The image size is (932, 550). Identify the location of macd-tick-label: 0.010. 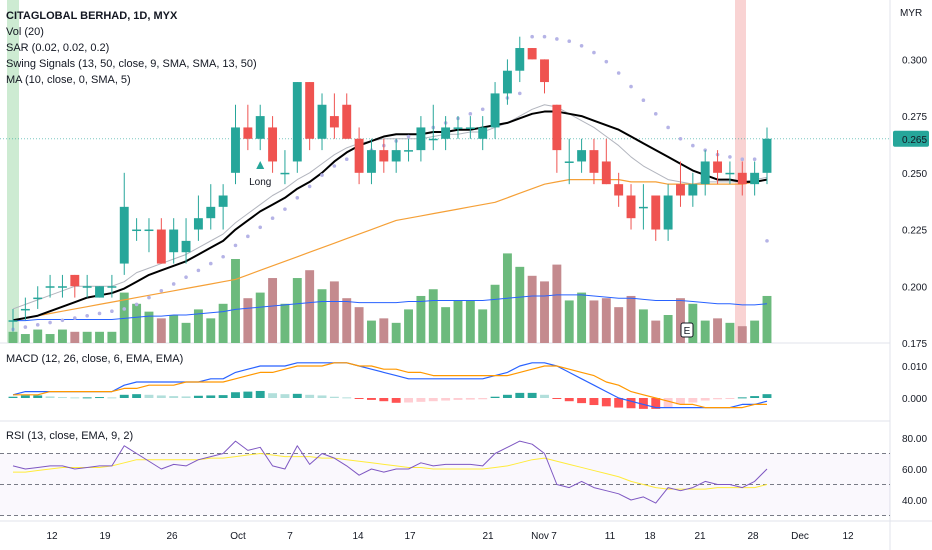
(914, 367).